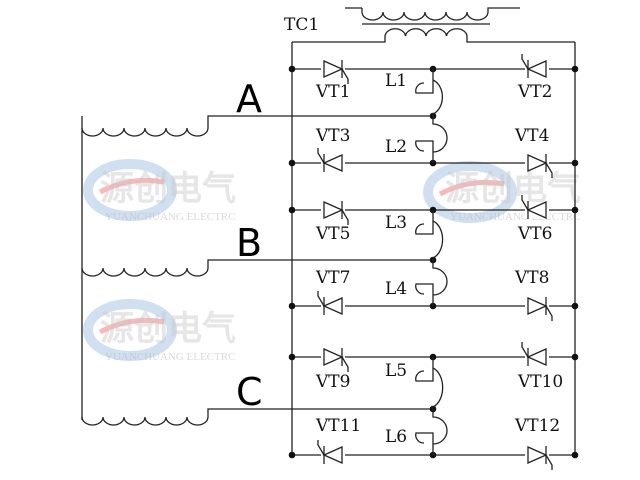 This screenshot has height=480, width=640. What do you see at coordinates (396, 289) in the screenshot?
I see `inductor-label: L4` at bounding box center [396, 289].